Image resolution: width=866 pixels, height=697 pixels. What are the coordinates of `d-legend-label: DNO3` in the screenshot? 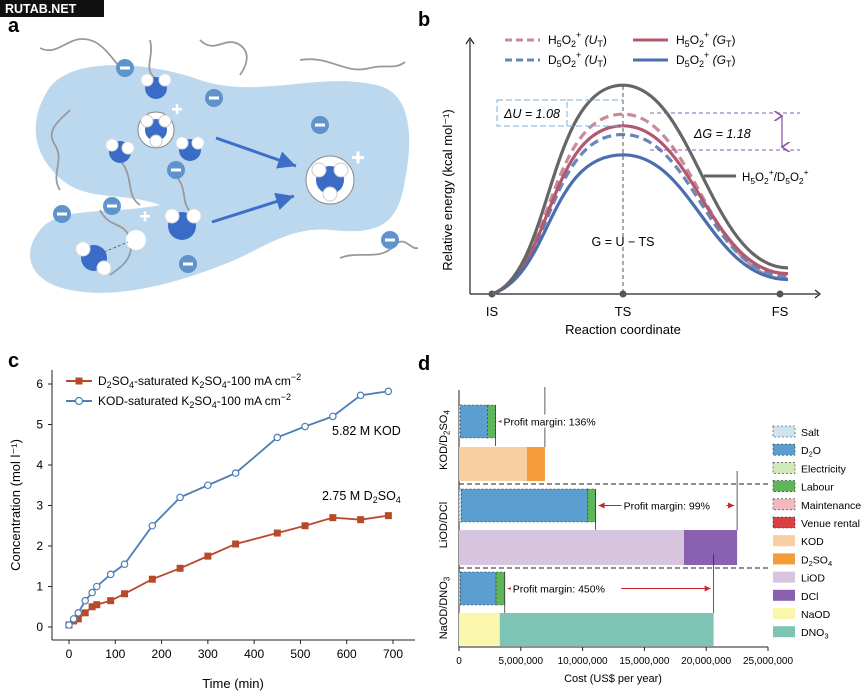 It's located at (815, 634).